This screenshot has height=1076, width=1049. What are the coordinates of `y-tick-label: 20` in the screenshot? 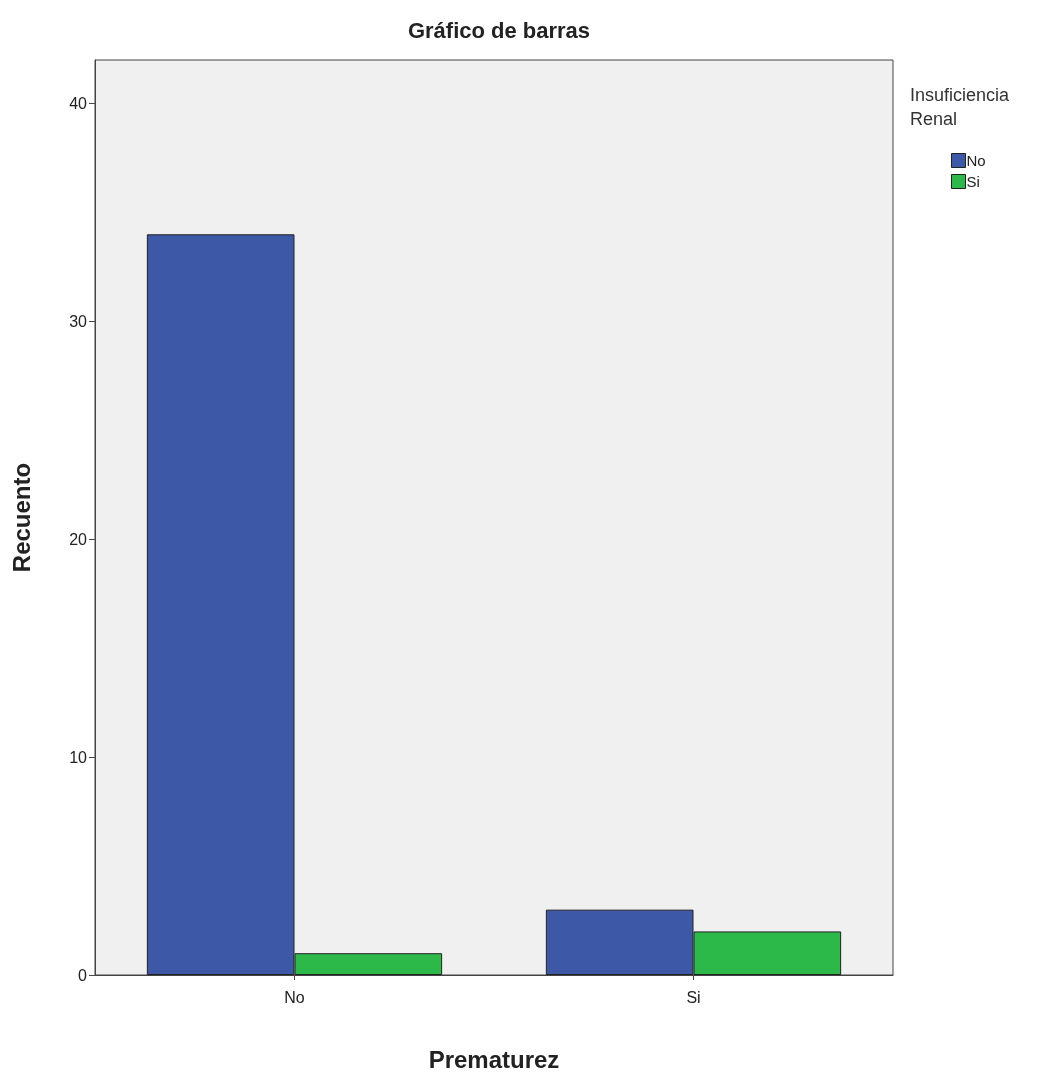 It's located at (78, 539).